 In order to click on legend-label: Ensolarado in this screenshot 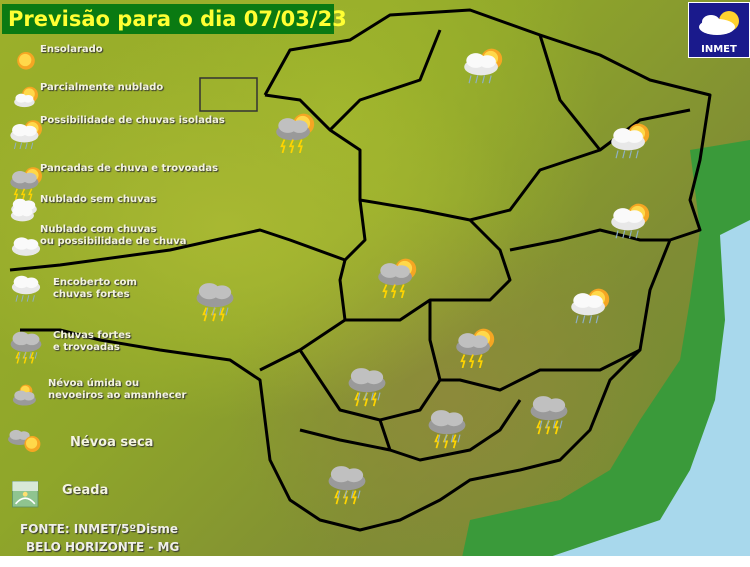, I will do `click(71, 50)`.